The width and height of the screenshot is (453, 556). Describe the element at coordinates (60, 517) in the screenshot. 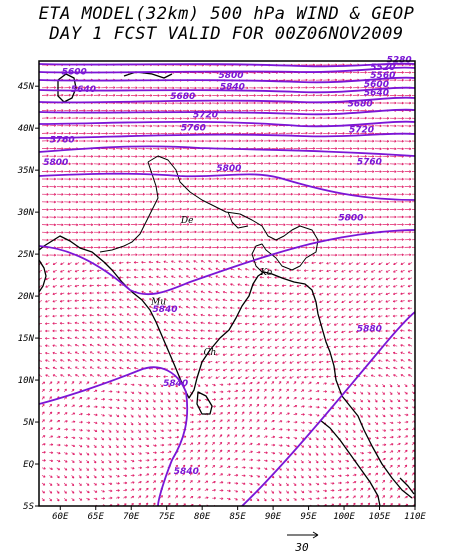

I see `lon-tick-label: 60E` at that location.